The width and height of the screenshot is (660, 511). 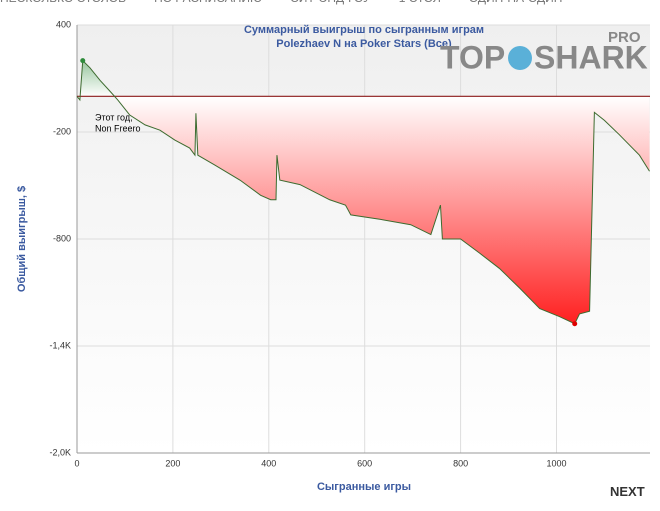 What do you see at coordinates (60, 452) in the screenshot?
I see `y-tick-label: -2,0K` at bounding box center [60, 452].